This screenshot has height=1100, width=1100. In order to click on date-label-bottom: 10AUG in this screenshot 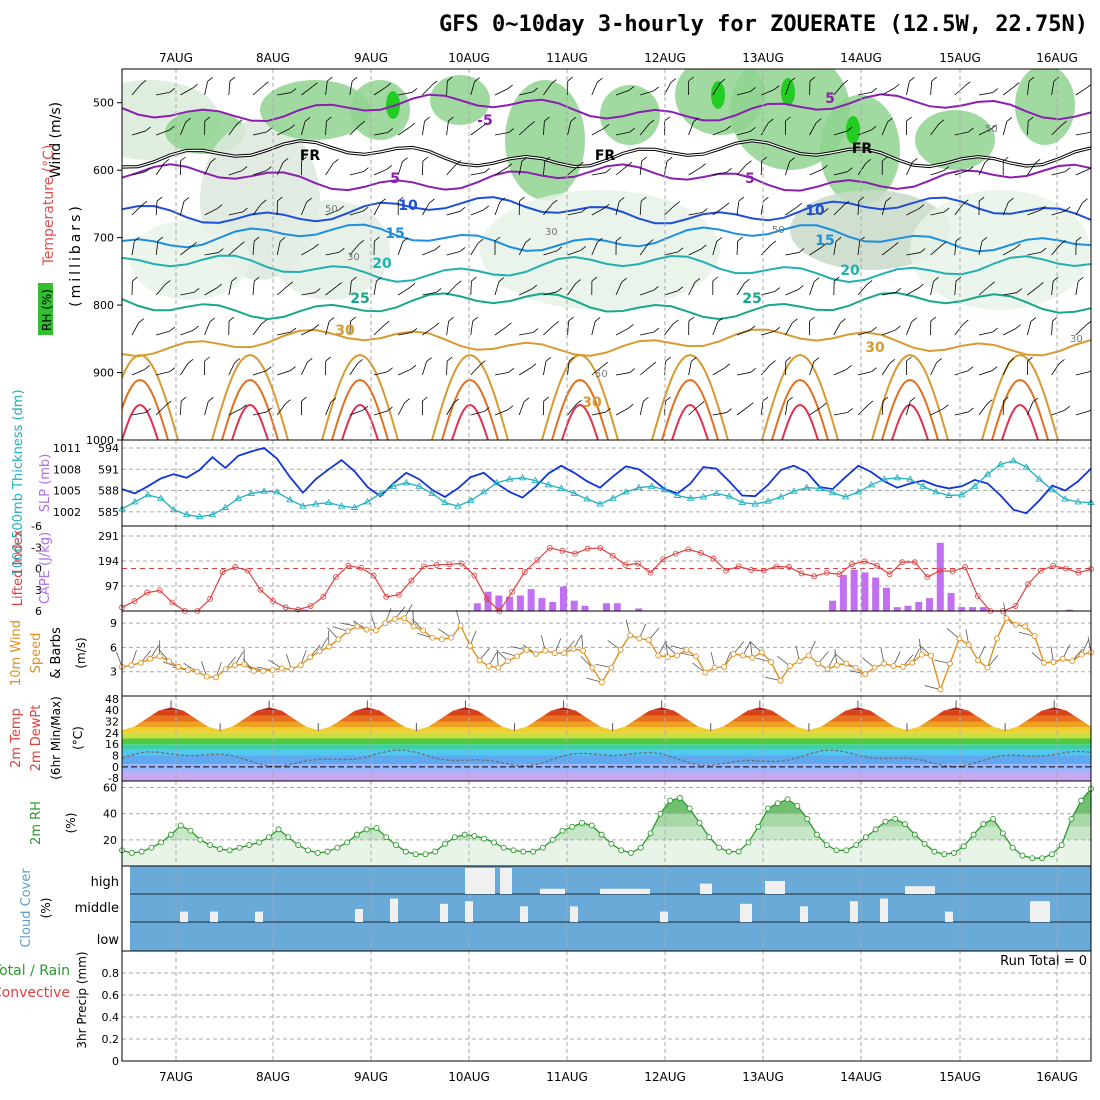, I will do `click(469, 1077)`.